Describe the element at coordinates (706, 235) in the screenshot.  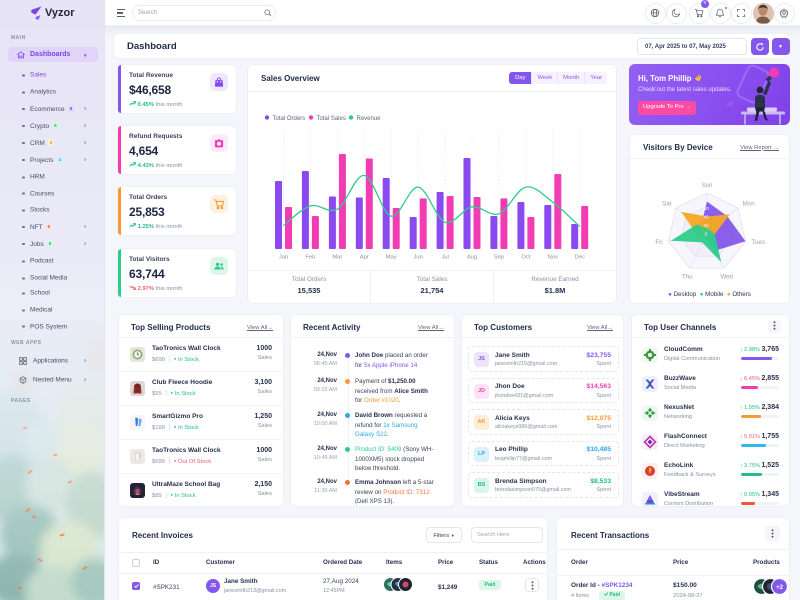
I see `svg-text: 0` at that location.